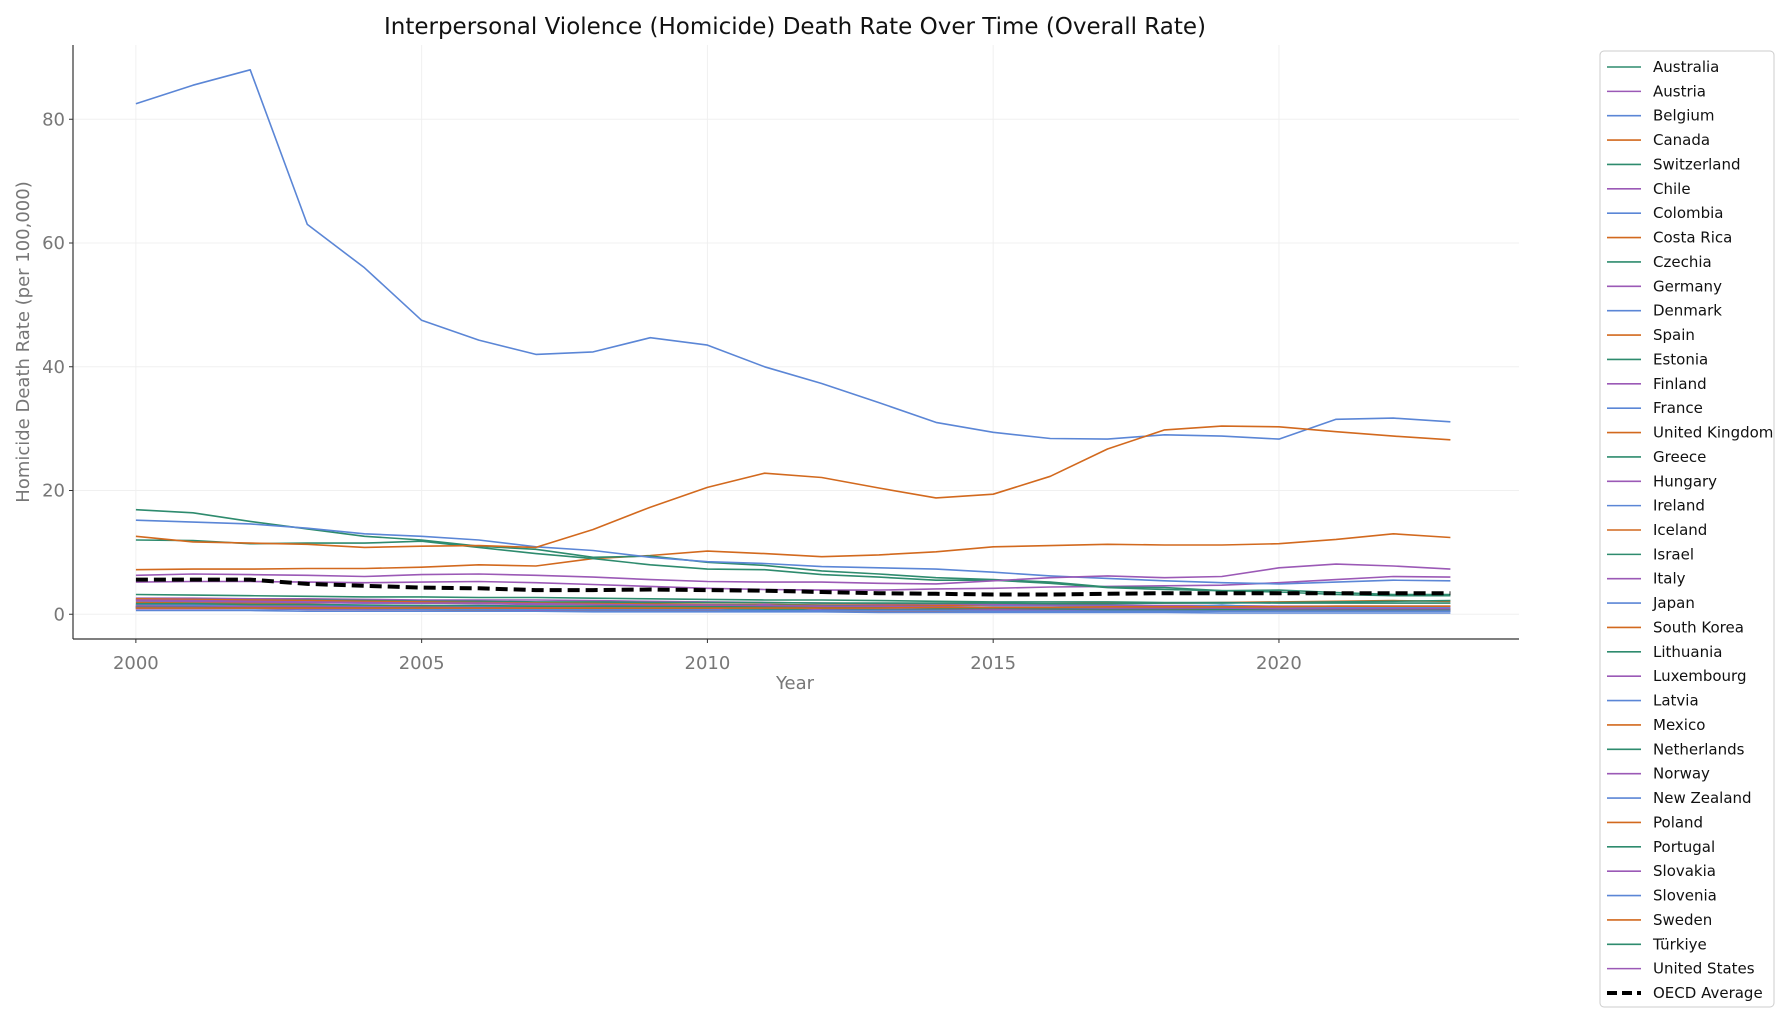  What do you see at coordinates (59, 614) in the screenshot?
I see `y-tick-label: 0` at bounding box center [59, 614].